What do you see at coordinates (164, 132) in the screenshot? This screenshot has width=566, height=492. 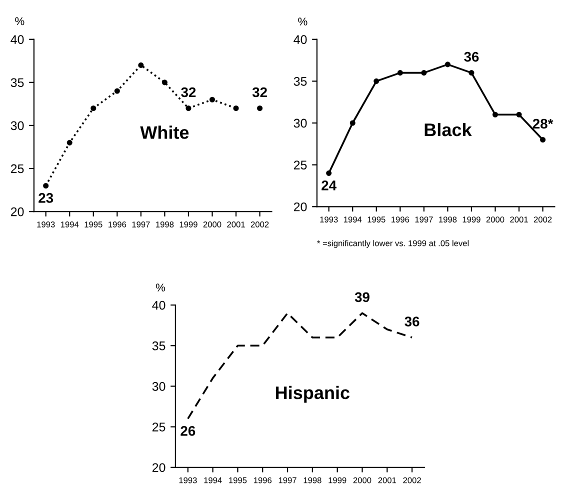 I see `text: White` at bounding box center [164, 132].